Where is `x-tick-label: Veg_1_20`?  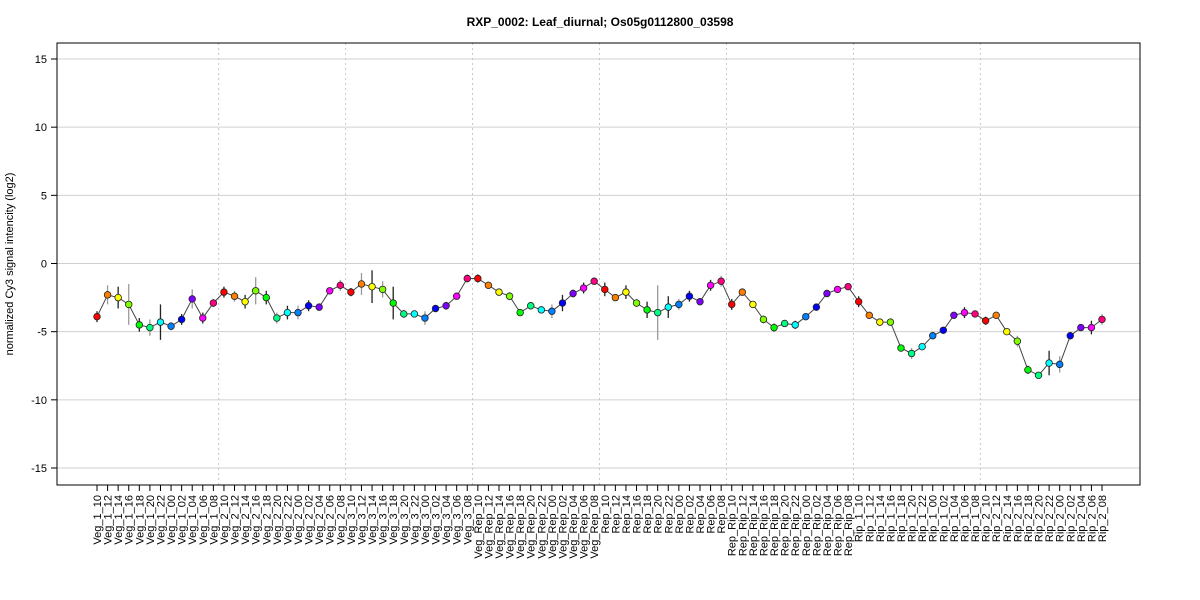
x-tick-label: Veg_1_20 is located at coordinates (151, 520).